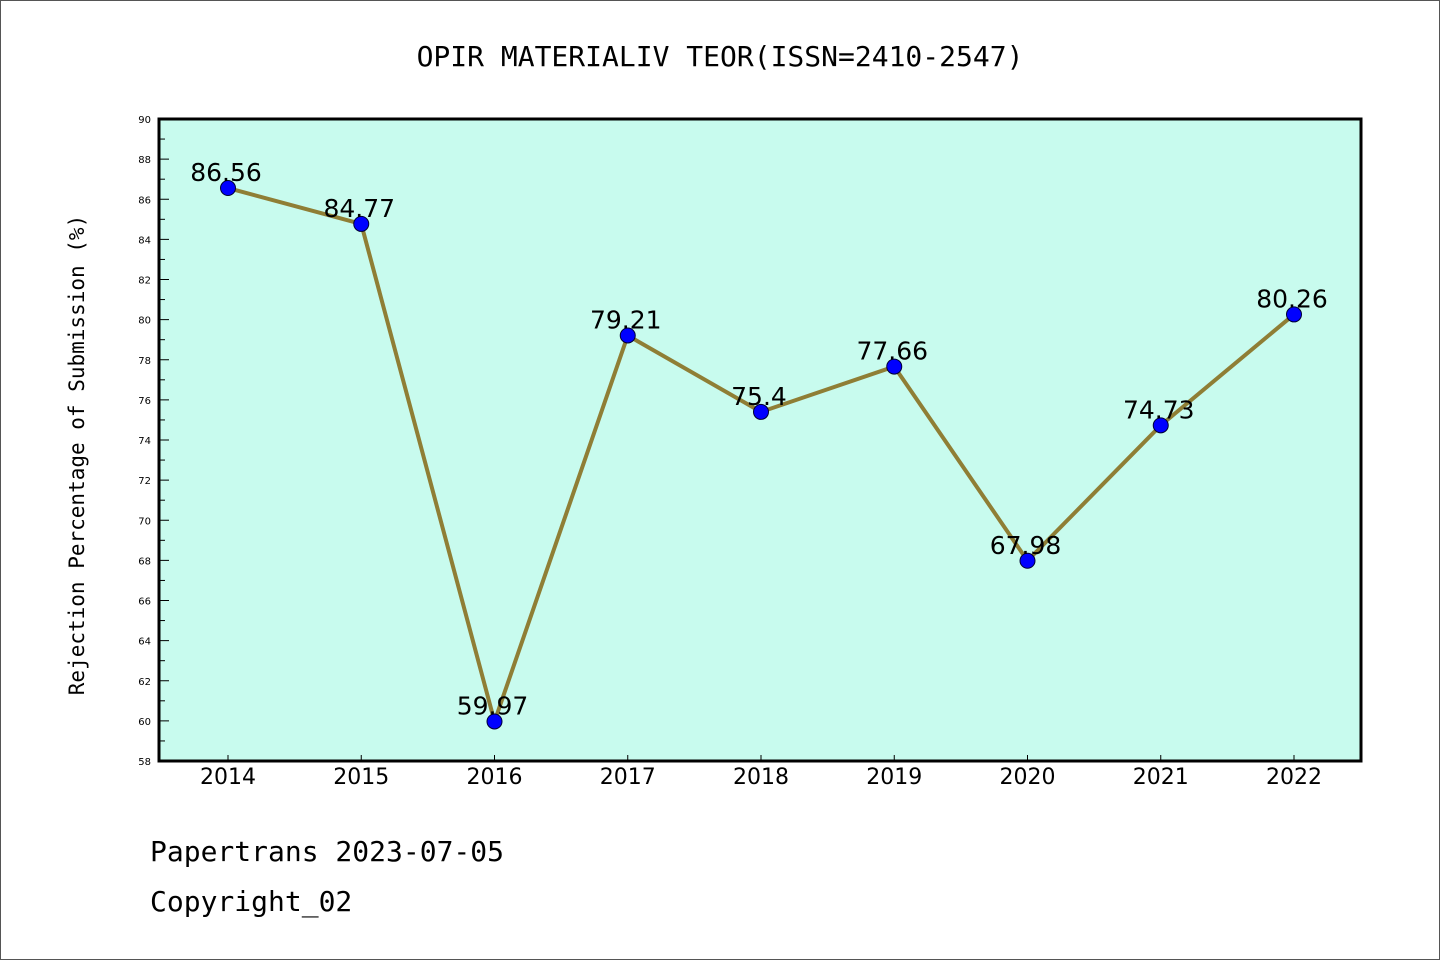  Describe the element at coordinates (144, 602) in the screenshot. I see `y-tick-label: 66` at that location.